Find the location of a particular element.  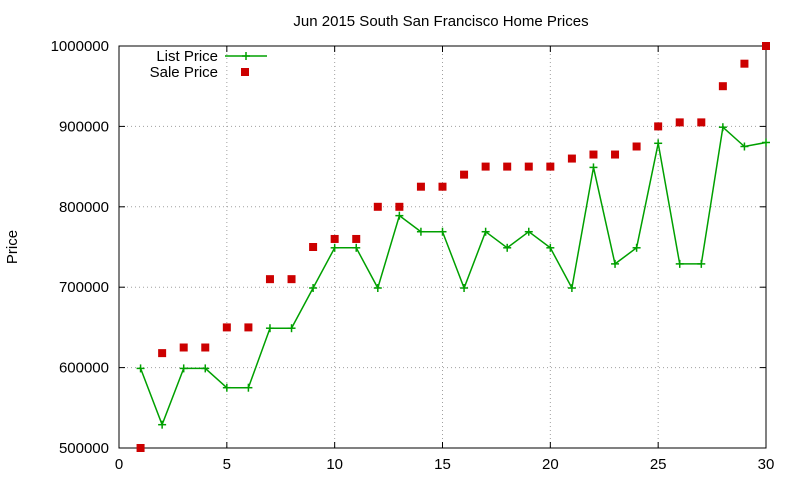

x-tick-label: 25 is located at coordinates (658, 464).